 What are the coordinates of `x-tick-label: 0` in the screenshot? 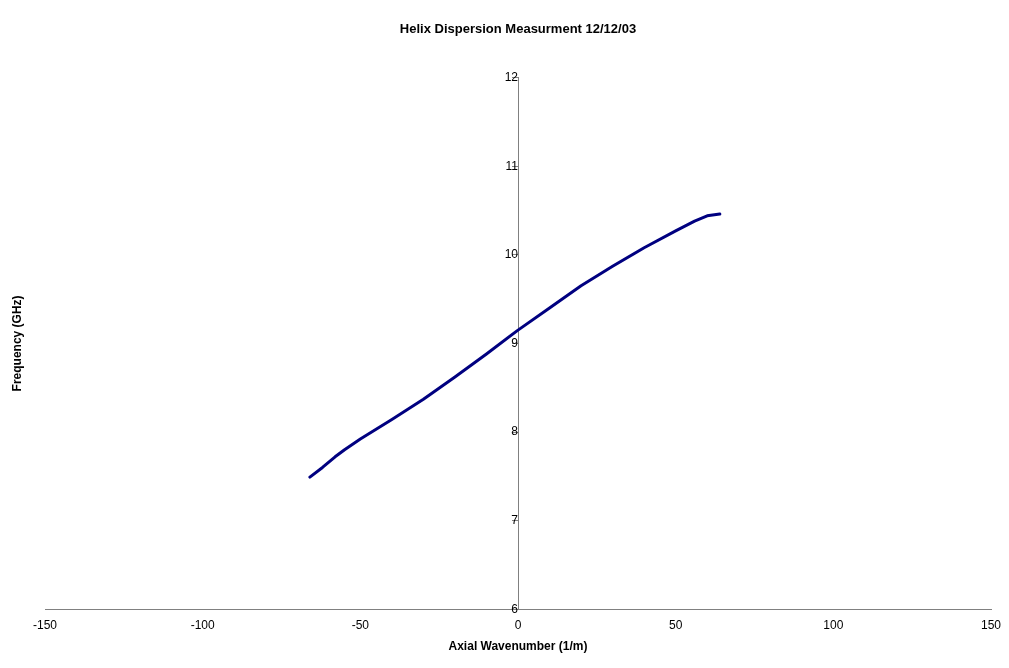 It's located at (518, 624).